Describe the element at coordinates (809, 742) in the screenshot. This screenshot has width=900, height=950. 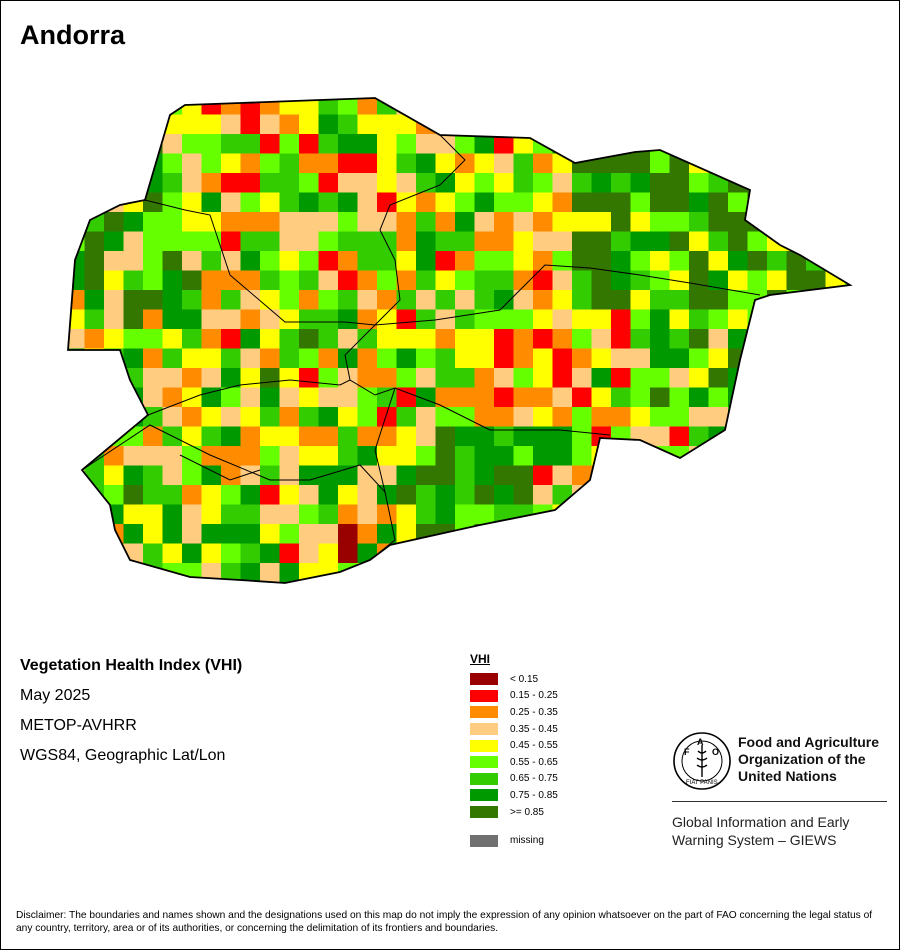
I see `organization-name-line: Food and Agriculture` at that location.